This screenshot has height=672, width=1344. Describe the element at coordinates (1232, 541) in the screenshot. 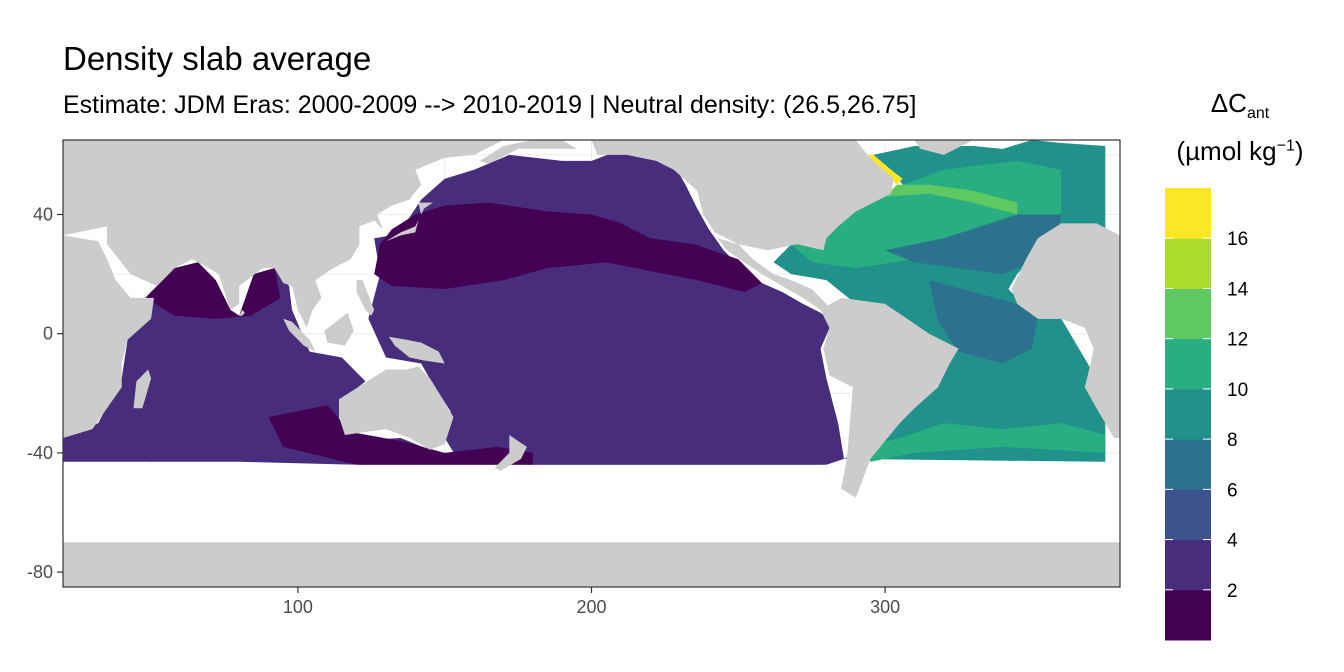

I see `legend-tick-label: 4` at that location.